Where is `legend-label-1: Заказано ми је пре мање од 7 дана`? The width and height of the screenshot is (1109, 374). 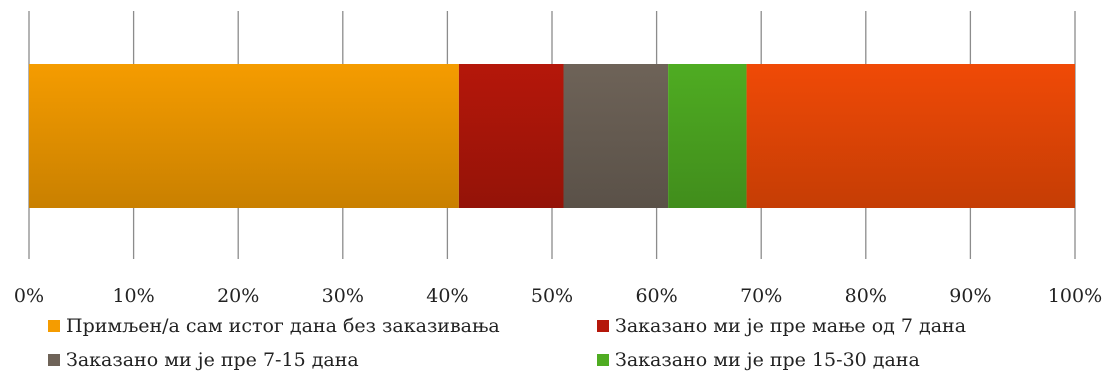 legend-label-1: Заказано ми је пре мање од 7 дана is located at coordinates (791, 326).